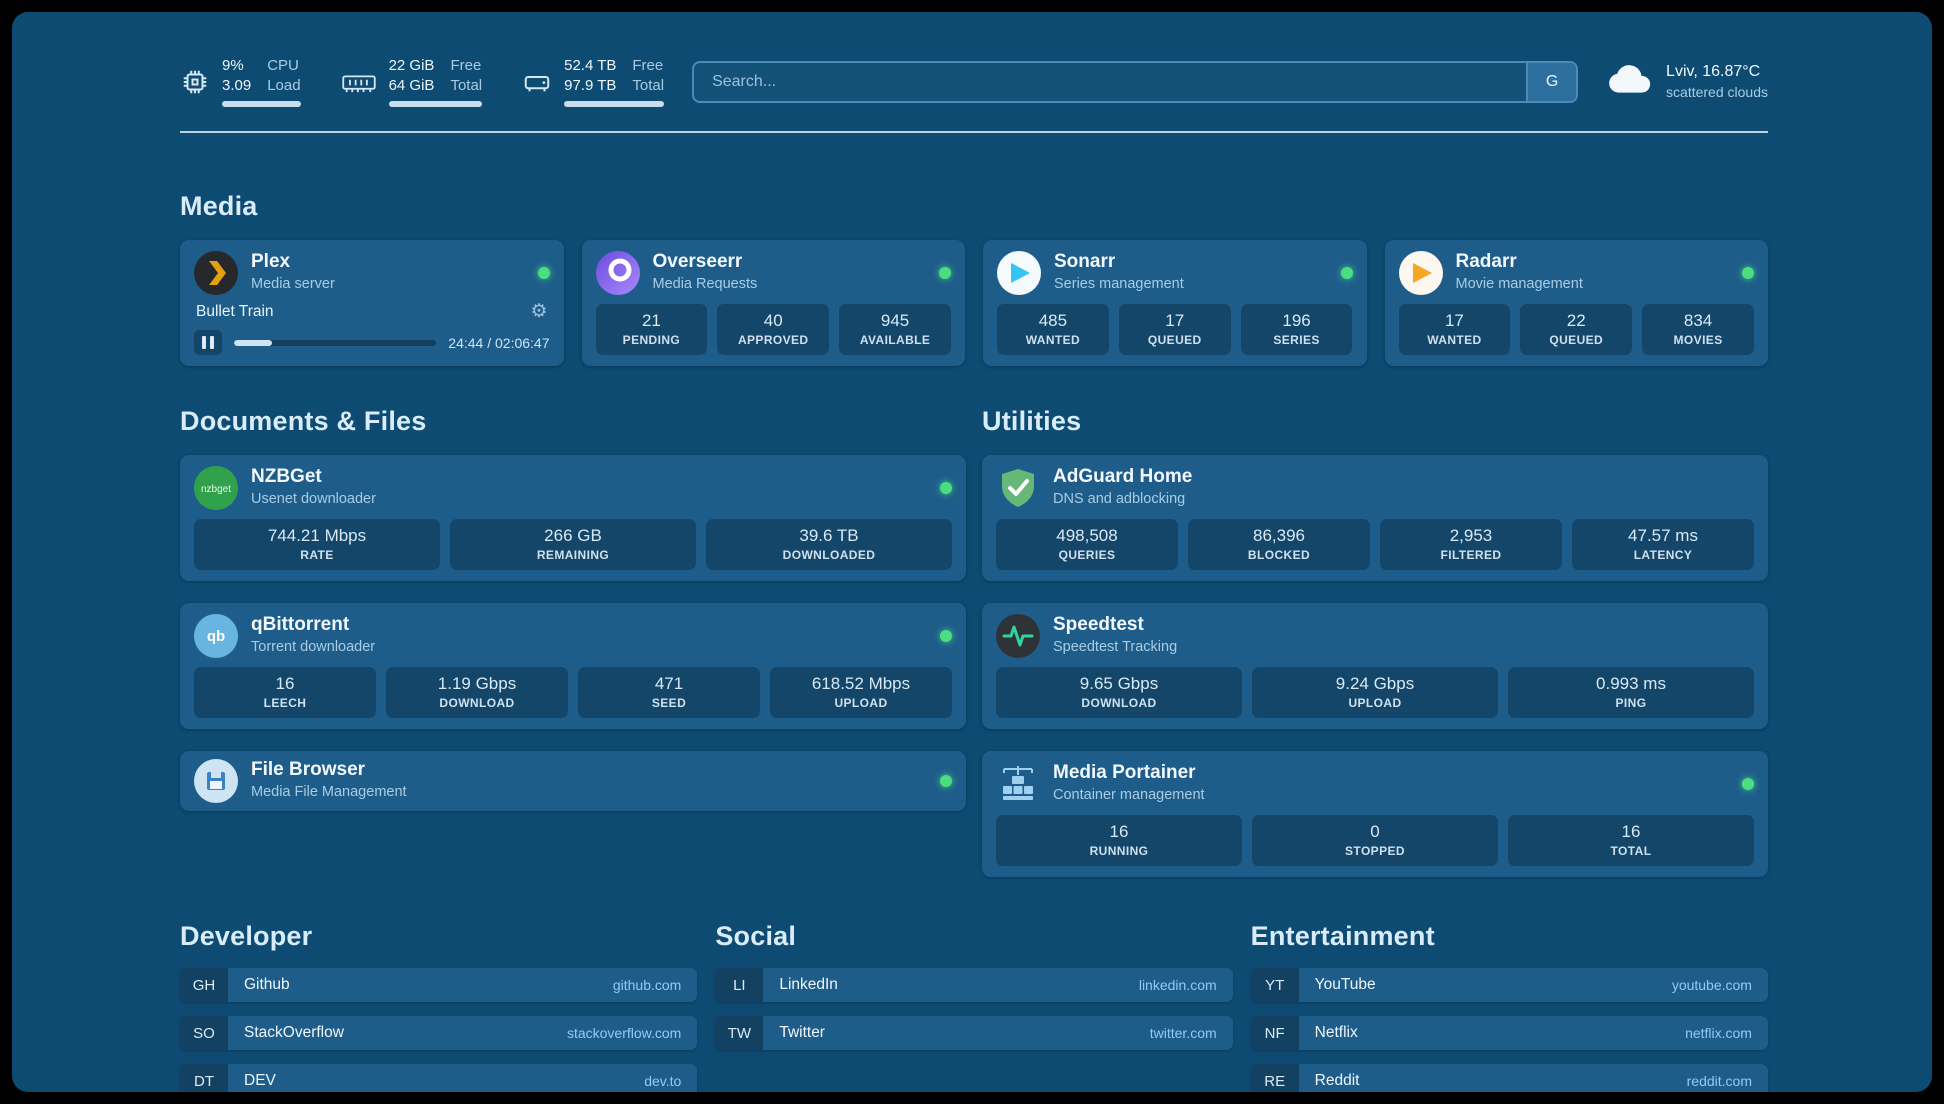  Describe the element at coordinates (593, 81) in the screenshot. I see `disk-widget: 52.4 TB Free 97.9 TB Total` at that location.